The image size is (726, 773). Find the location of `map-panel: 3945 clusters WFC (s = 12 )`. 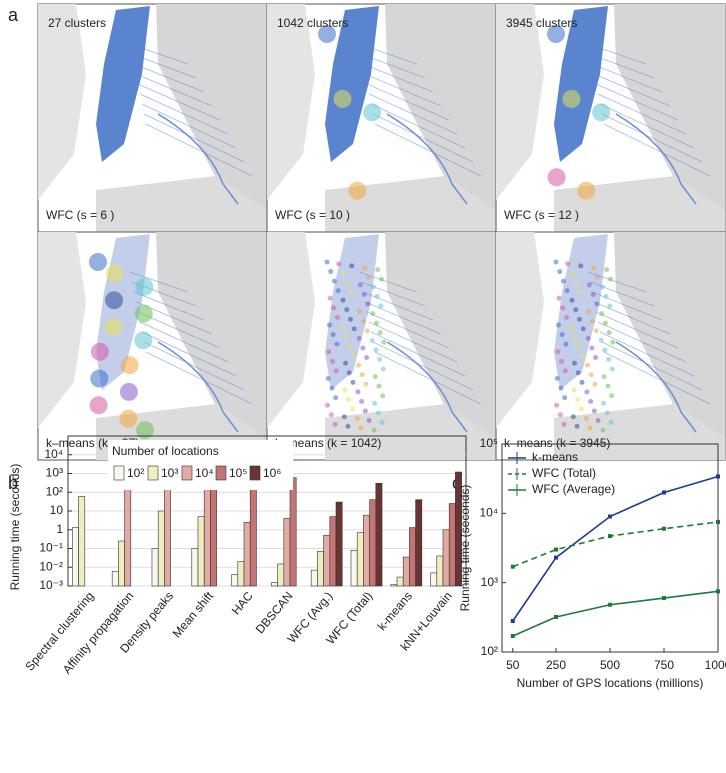

map-panel: 3945 clusters WFC (s = 12 ) is located at coordinates (610, 118).